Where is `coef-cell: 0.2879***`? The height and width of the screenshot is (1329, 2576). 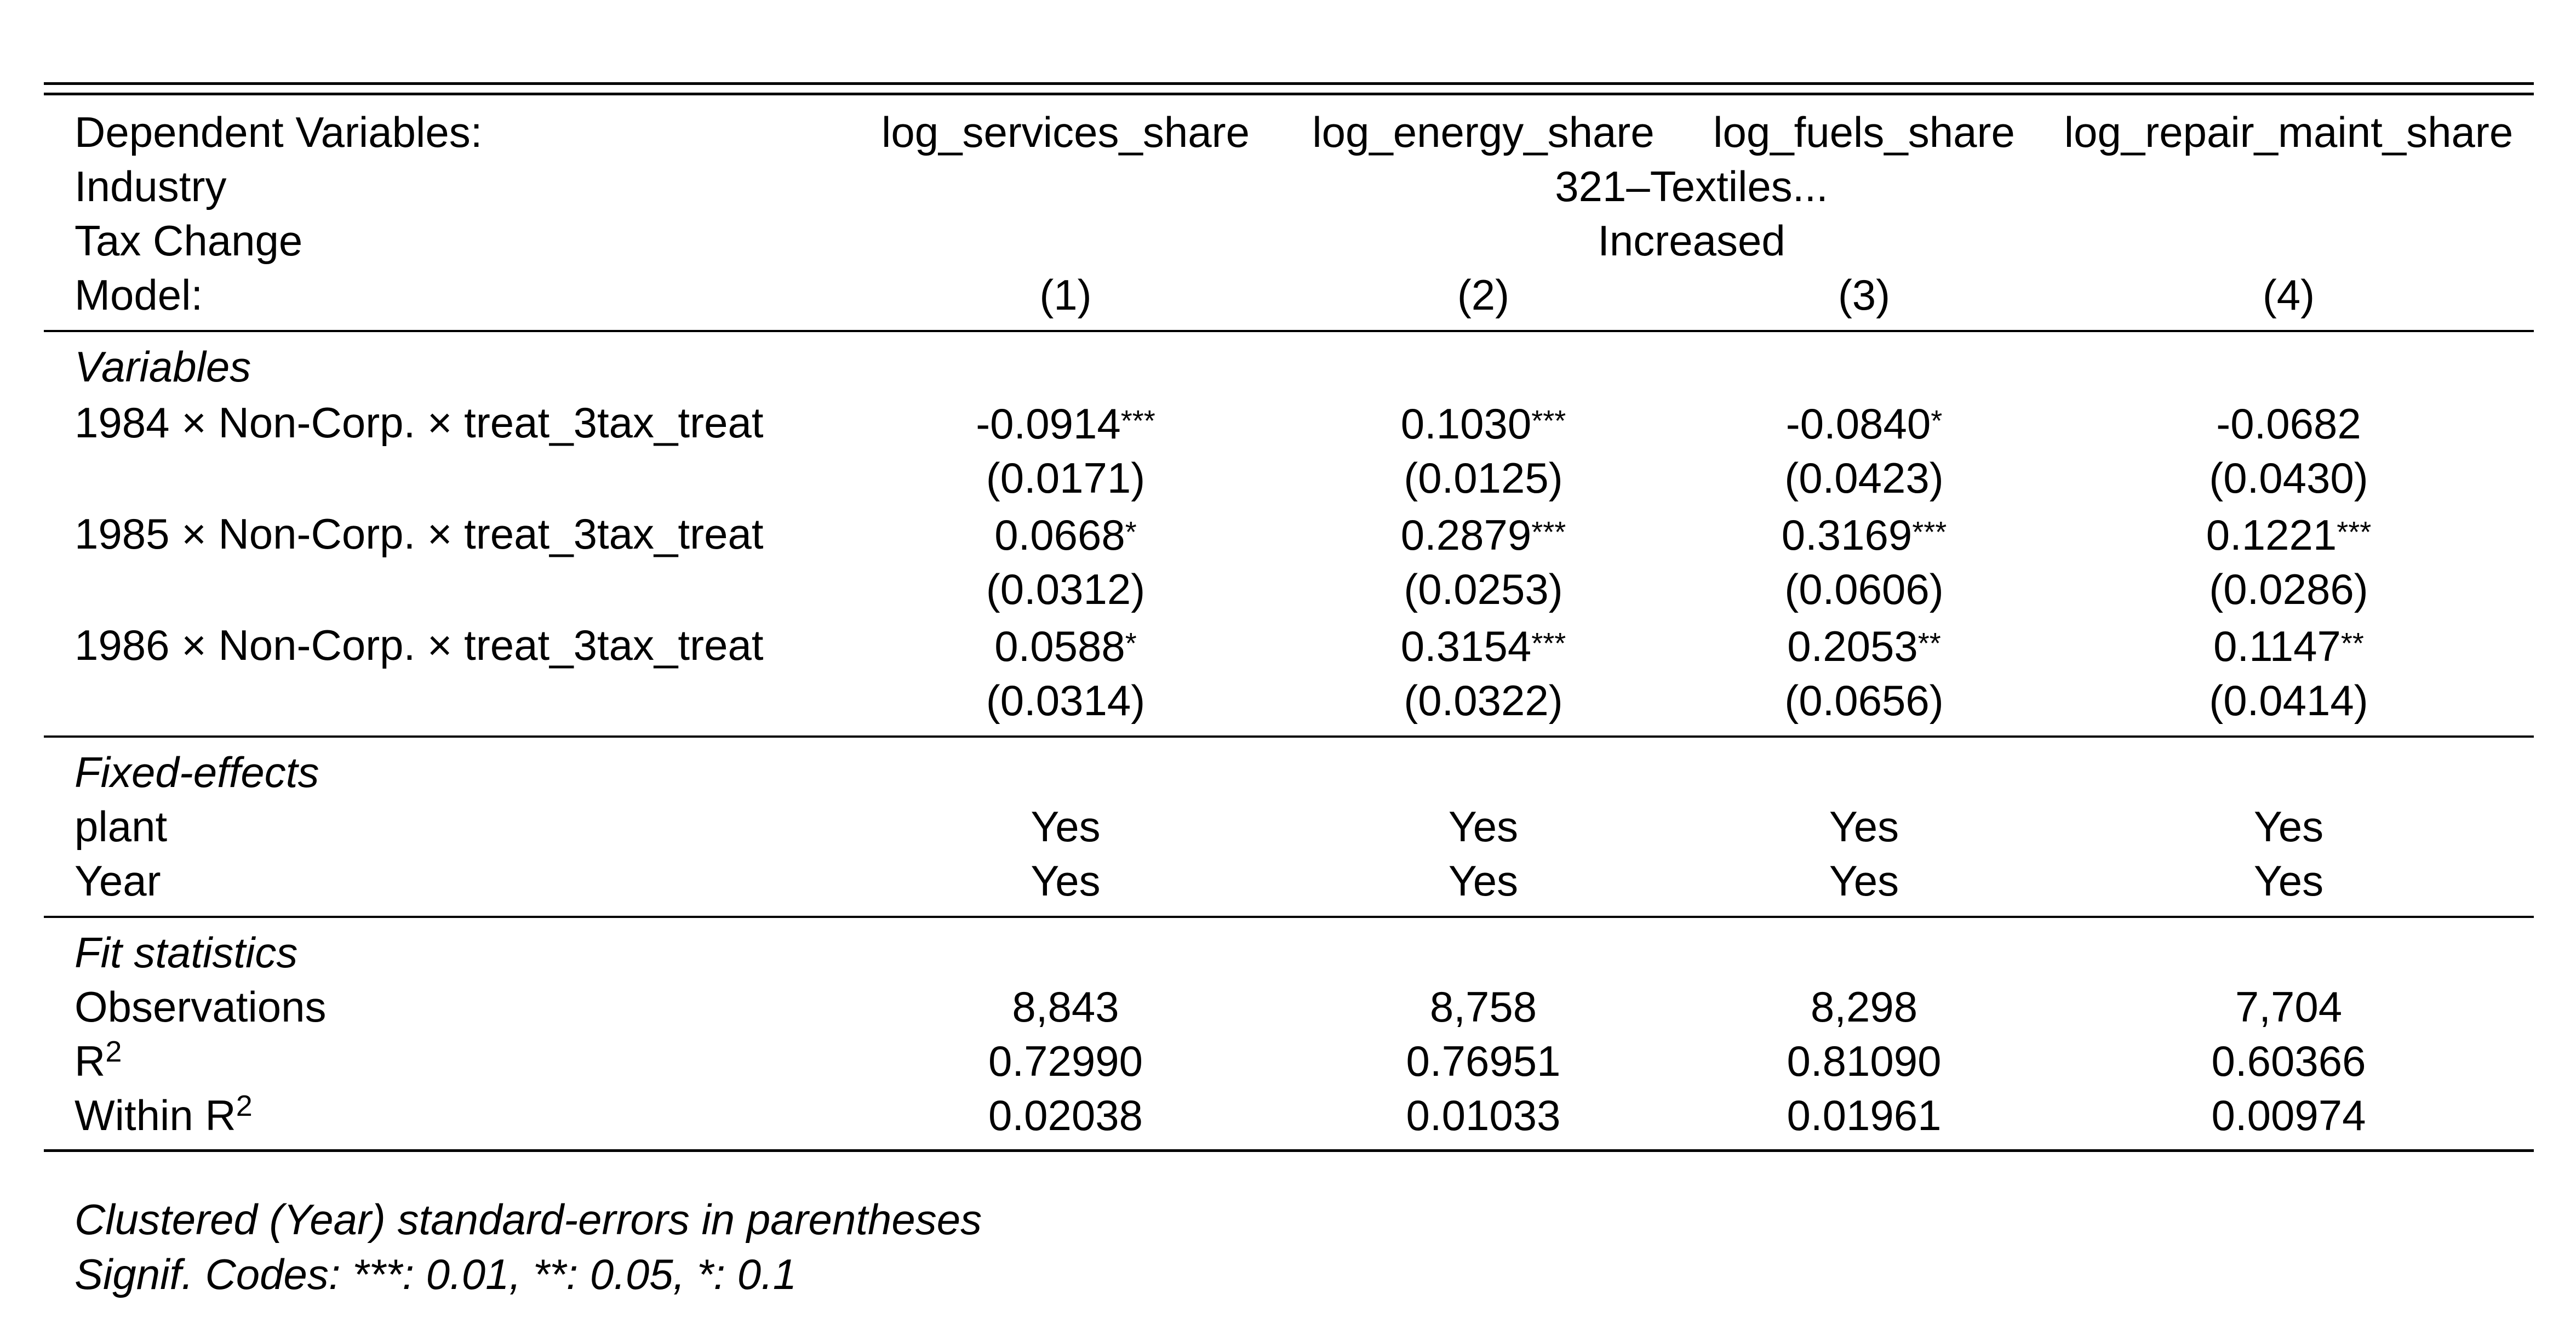 coef-cell: 0.2879*** is located at coordinates (1483, 535).